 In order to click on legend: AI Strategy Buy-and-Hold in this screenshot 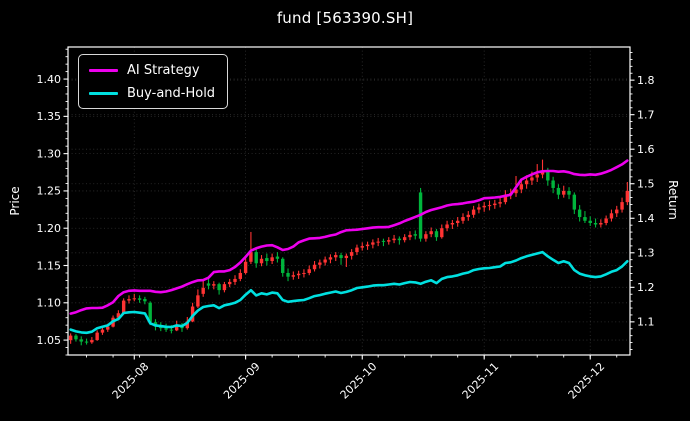, I will do `click(153, 81)`.